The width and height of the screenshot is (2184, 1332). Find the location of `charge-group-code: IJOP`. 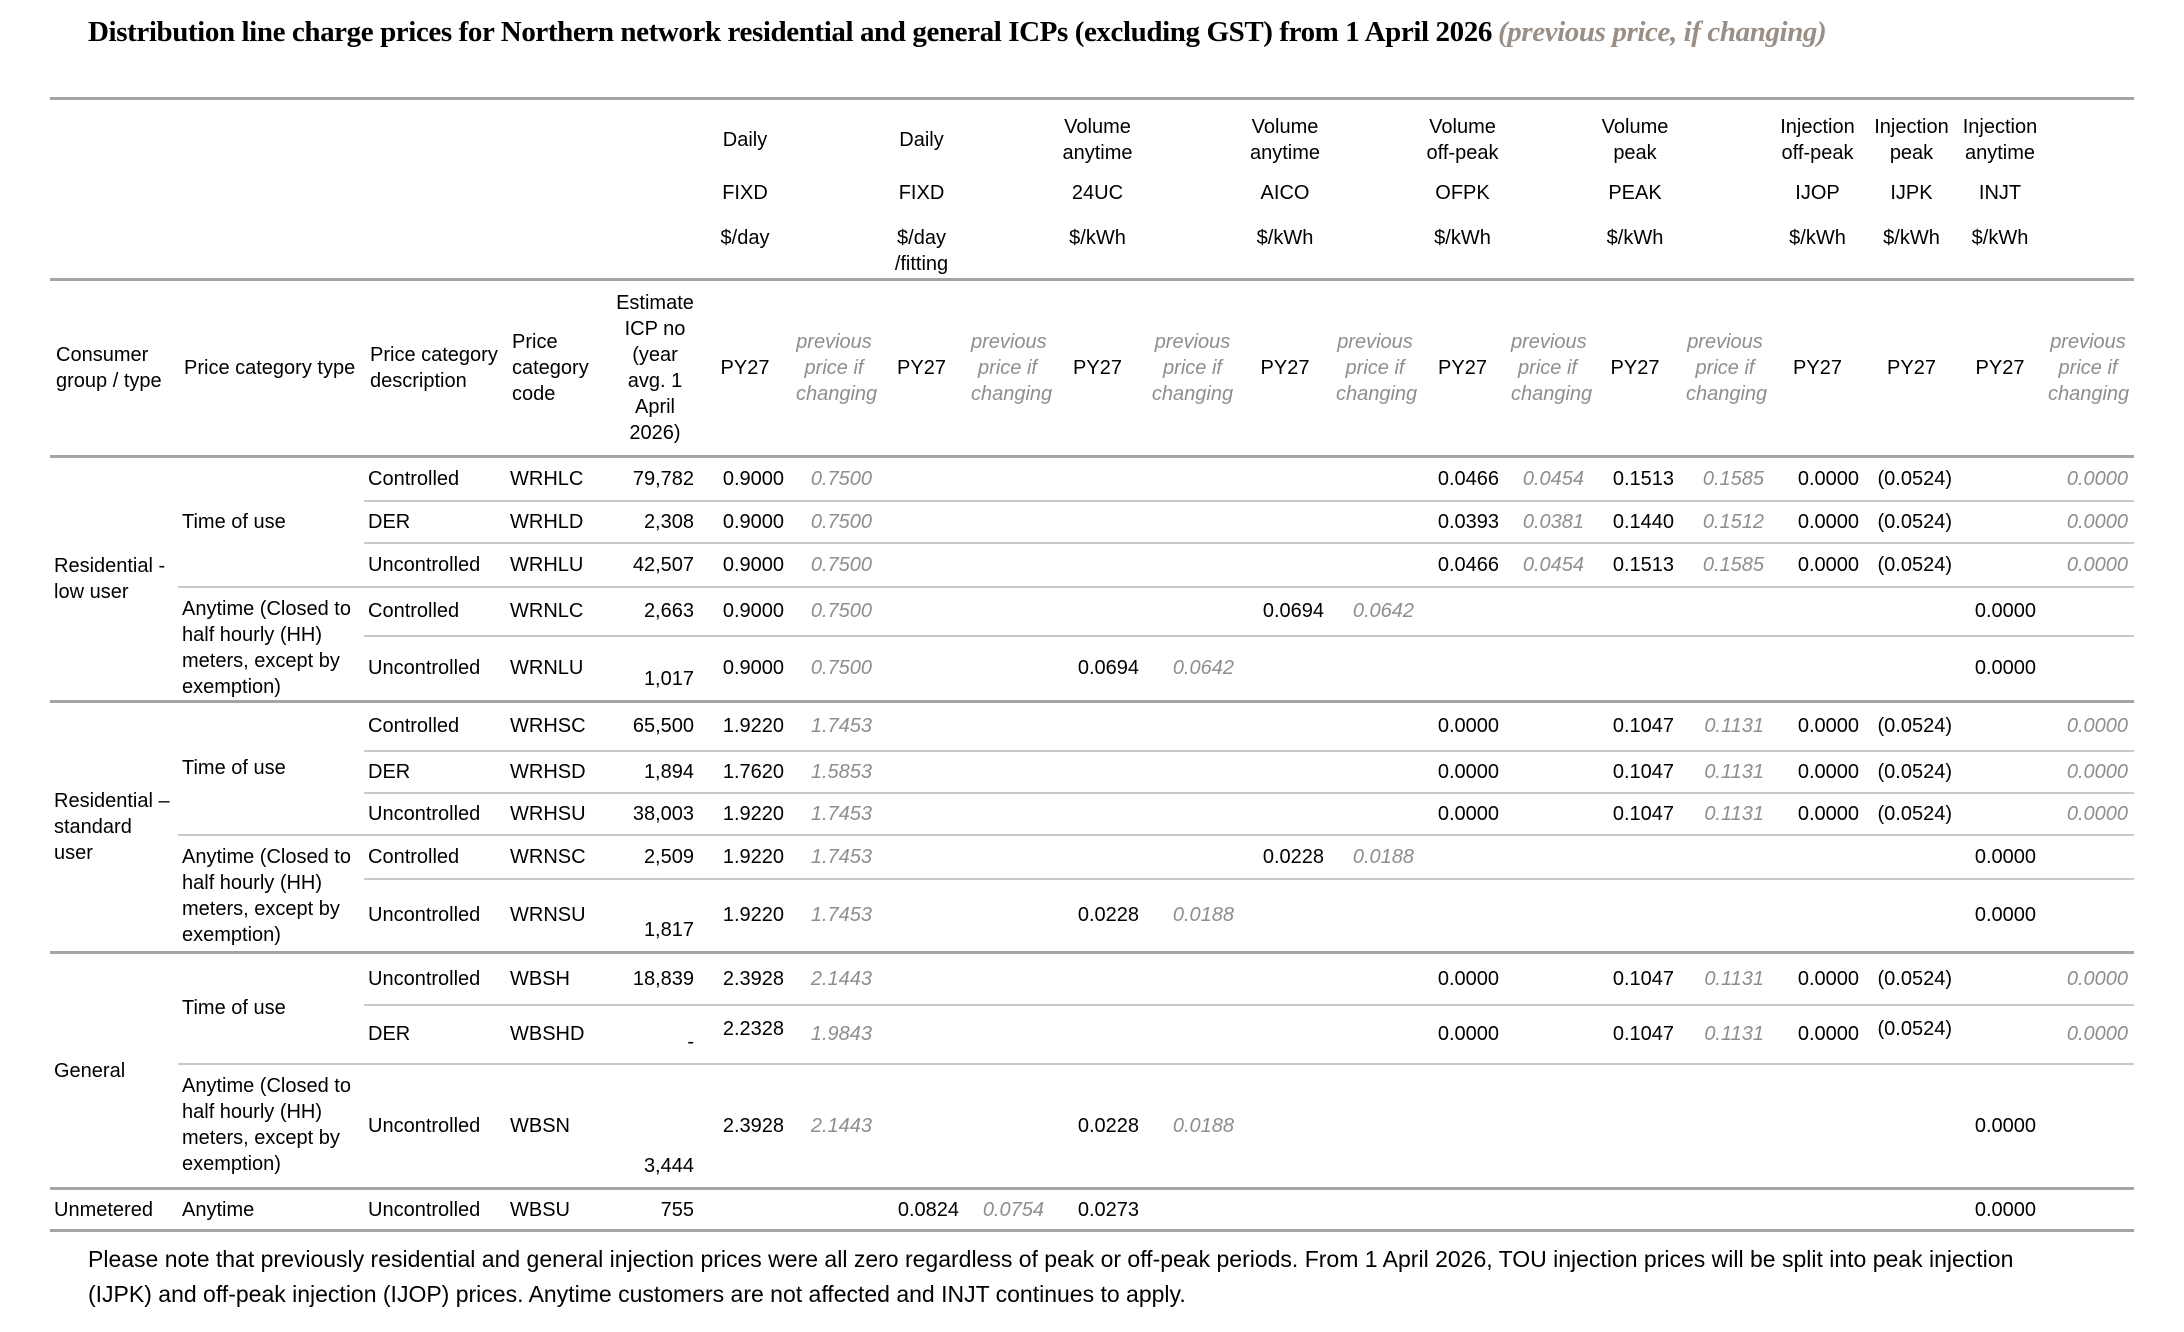

charge-group-code: IJOP is located at coordinates (1817, 193).